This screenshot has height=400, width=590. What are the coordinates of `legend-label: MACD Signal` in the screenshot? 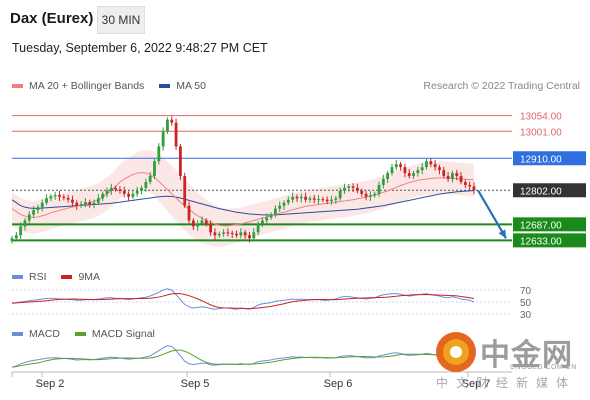 It's located at (123, 334).